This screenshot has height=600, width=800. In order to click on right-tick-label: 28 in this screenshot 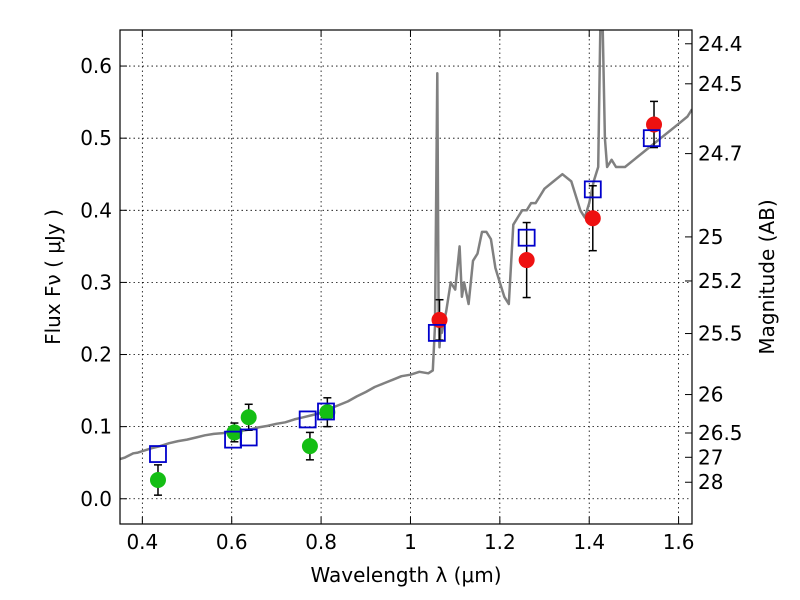, I will do `click(710, 482)`.